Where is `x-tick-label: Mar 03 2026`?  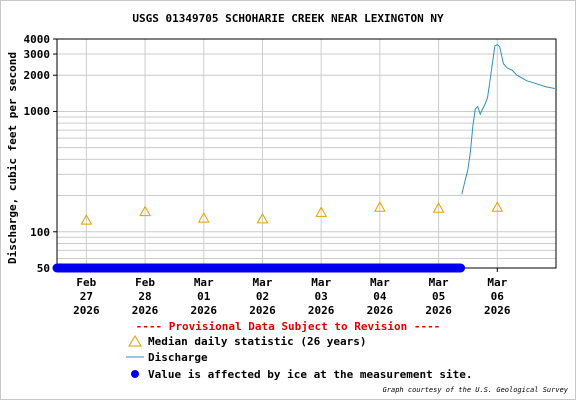
x-tick-label: Mar 03 2026 is located at coordinates (321, 297).